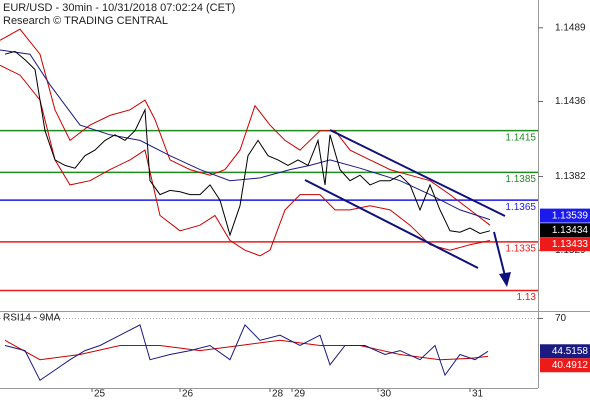  Describe the element at coordinates (499, 254) in the screenshot. I see `forecast-arrow` at that location.